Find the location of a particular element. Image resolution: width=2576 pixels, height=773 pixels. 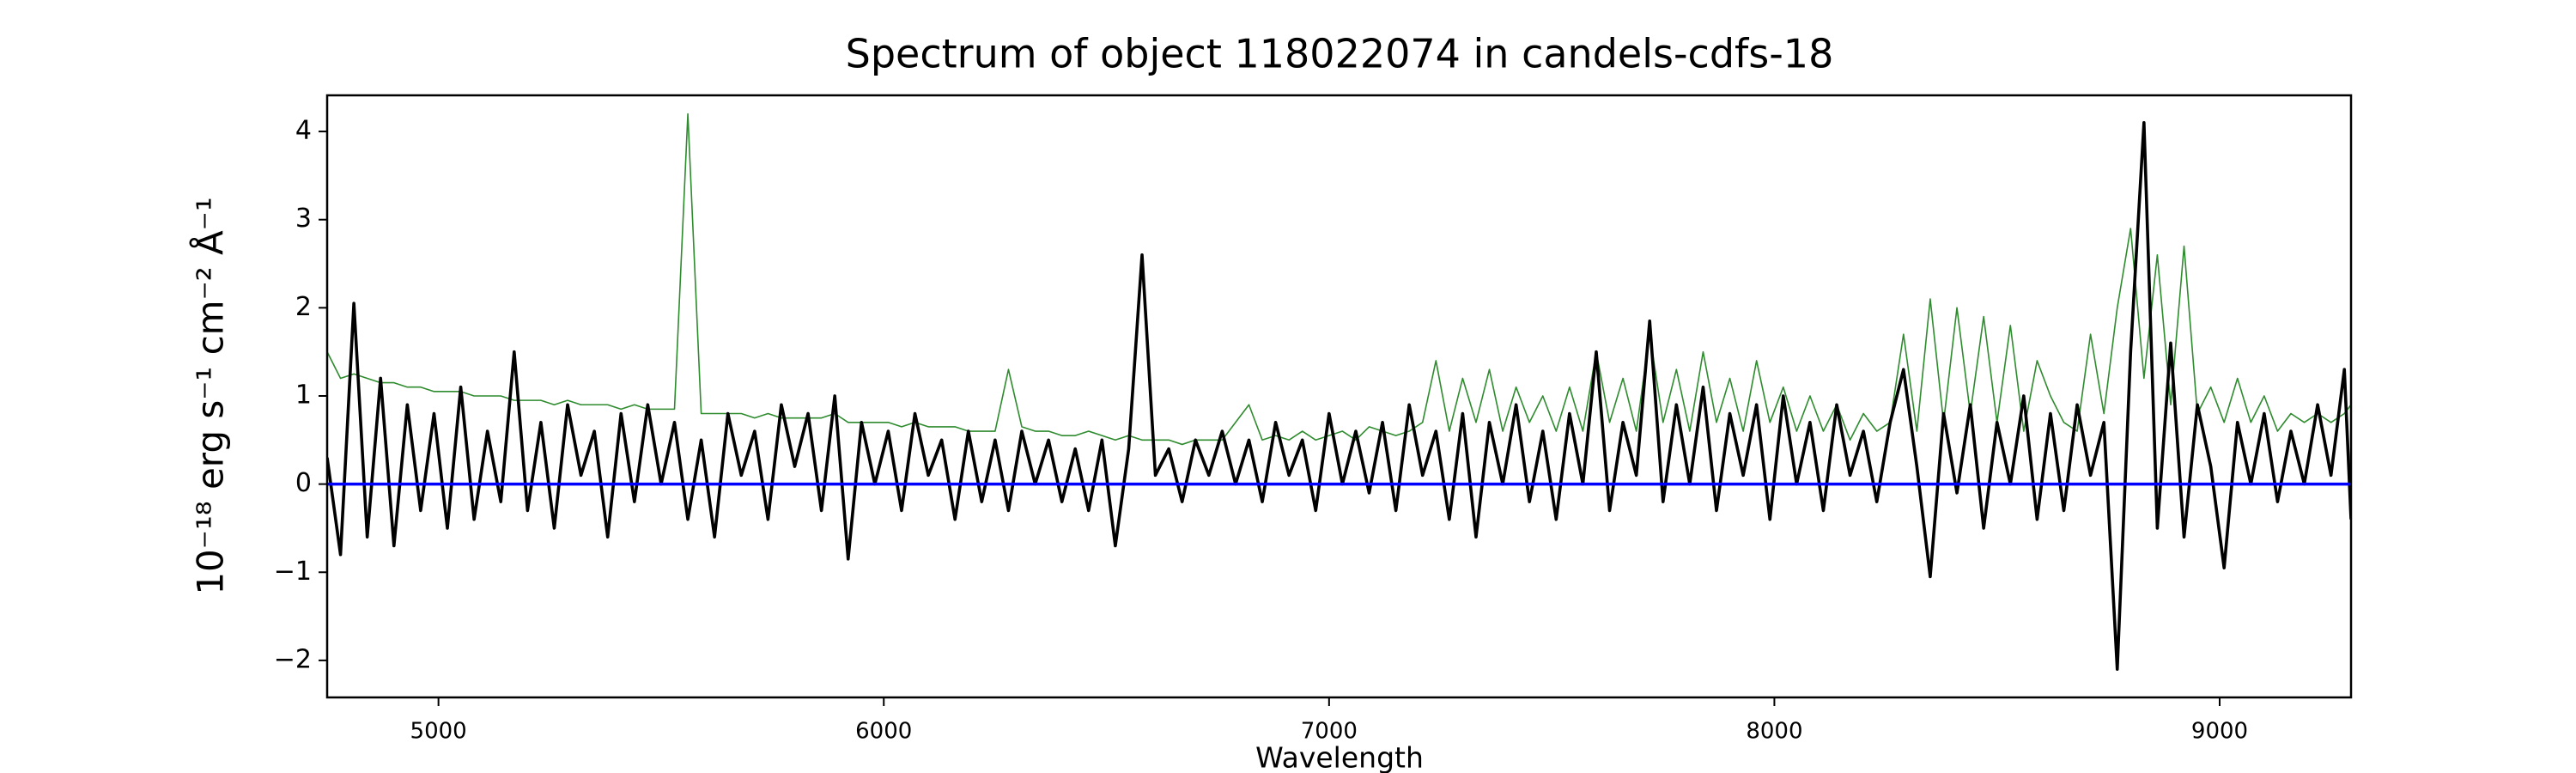

y-tick-label: 2 is located at coordinates (303, 307).